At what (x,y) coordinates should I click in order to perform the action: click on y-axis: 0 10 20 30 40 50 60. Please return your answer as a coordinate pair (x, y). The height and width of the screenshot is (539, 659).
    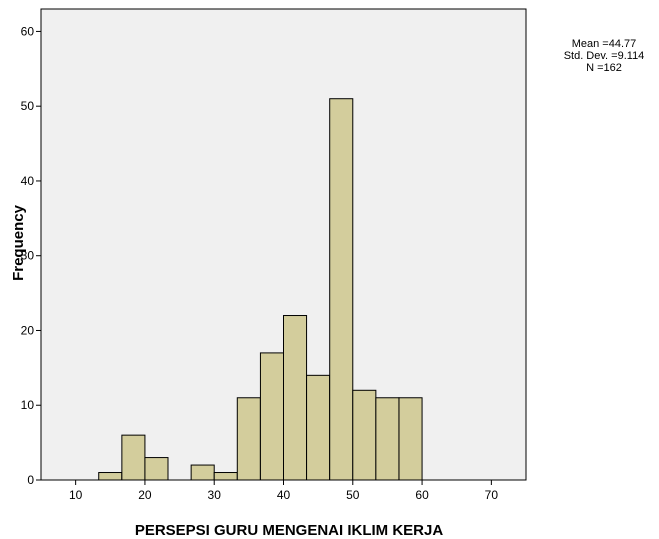
    Looking at the image, I should click on (31, 255).